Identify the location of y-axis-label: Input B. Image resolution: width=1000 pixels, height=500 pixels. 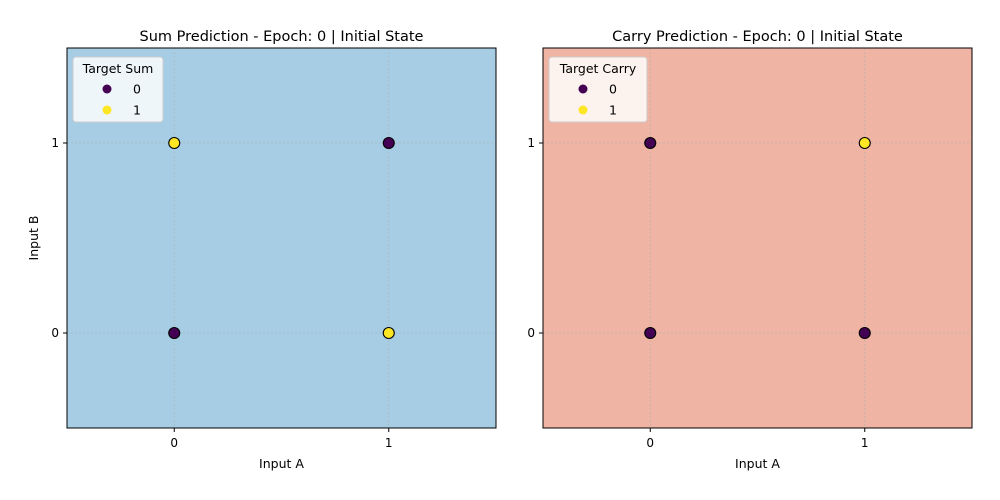
(33, 238).